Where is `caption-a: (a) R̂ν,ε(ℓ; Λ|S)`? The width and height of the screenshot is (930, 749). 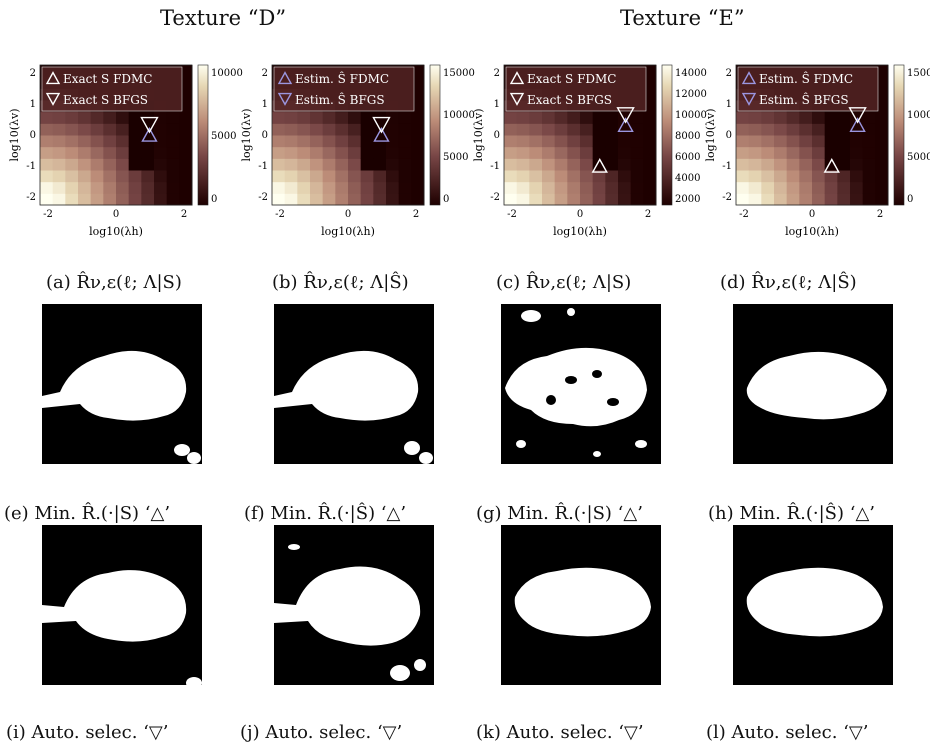 caption-a: (a) R̂ν,ε(ℓ; Λ|S) is located at coordinates (114, 282).